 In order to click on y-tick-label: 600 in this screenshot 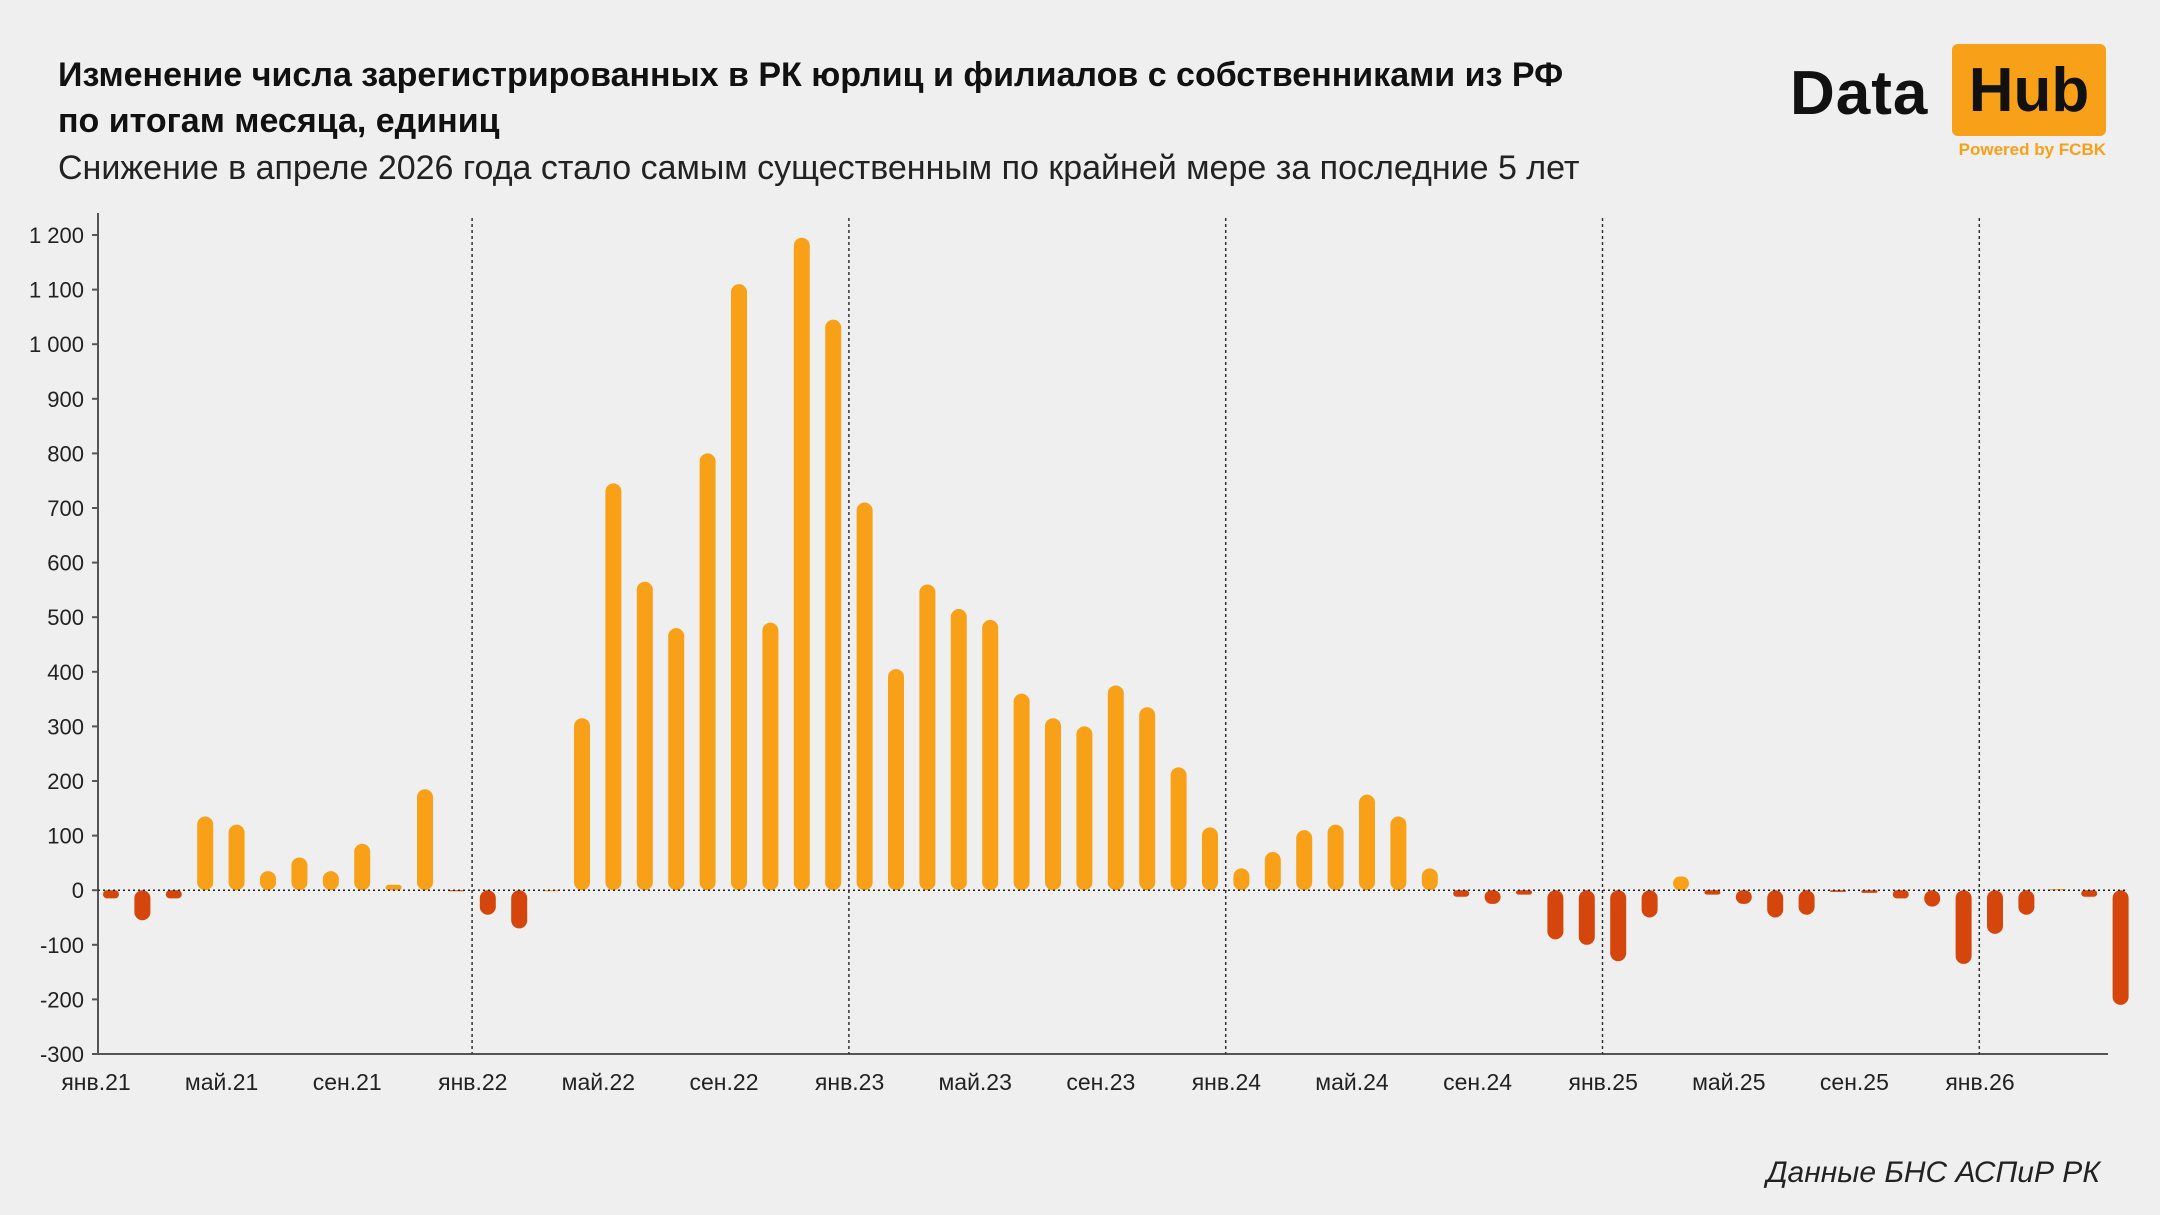, I will do `click(65, 563)`.